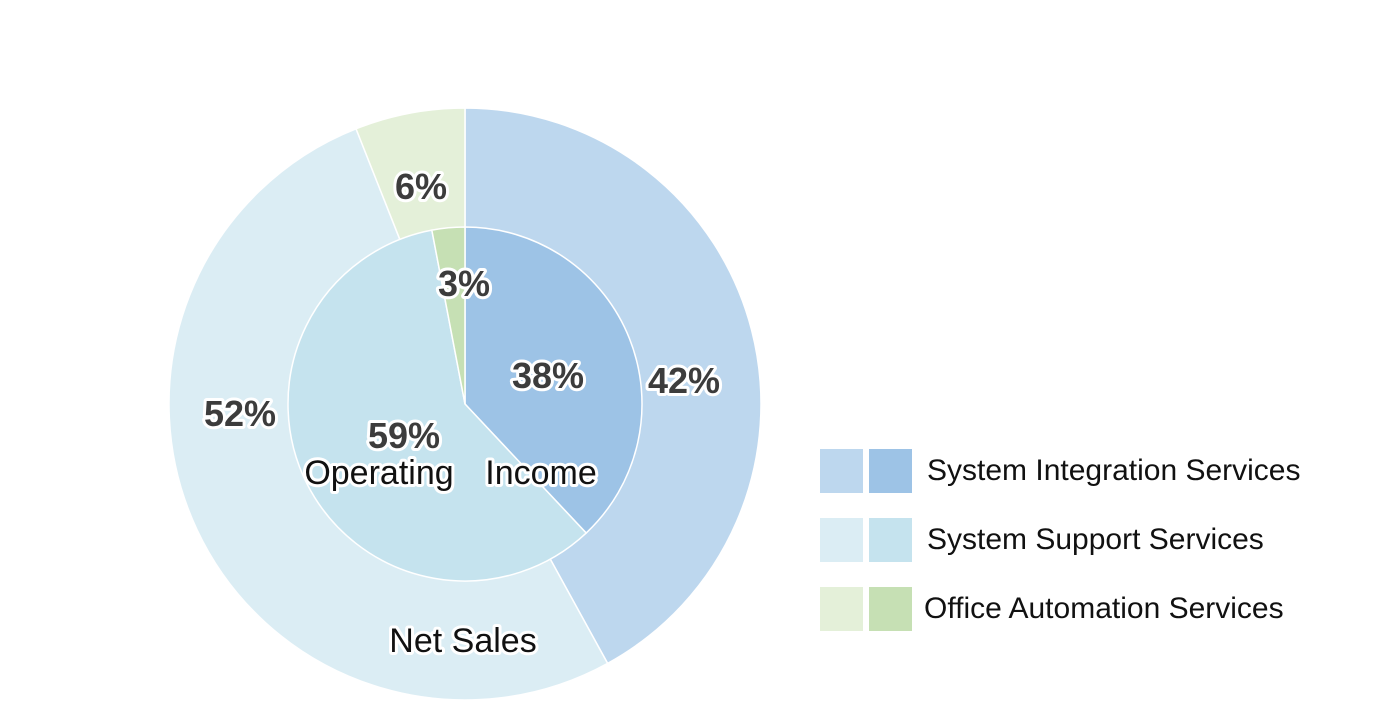 Image resolution: width=1396 pixels, height=708 pixels. I want to click on legend-item-system-integration: System Integration Services, so click(1060, 471).